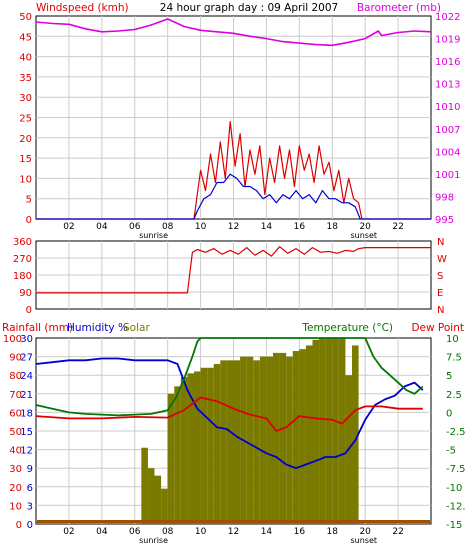 Image resolution: width=466 pixels, height=560 pixels. I want to click on compass-tick-label: N, so click(440, 310).